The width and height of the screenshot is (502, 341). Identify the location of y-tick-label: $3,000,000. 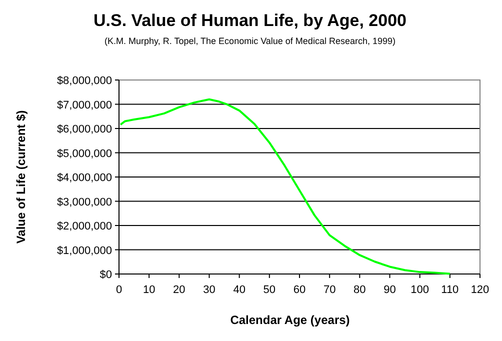
(84, 202).